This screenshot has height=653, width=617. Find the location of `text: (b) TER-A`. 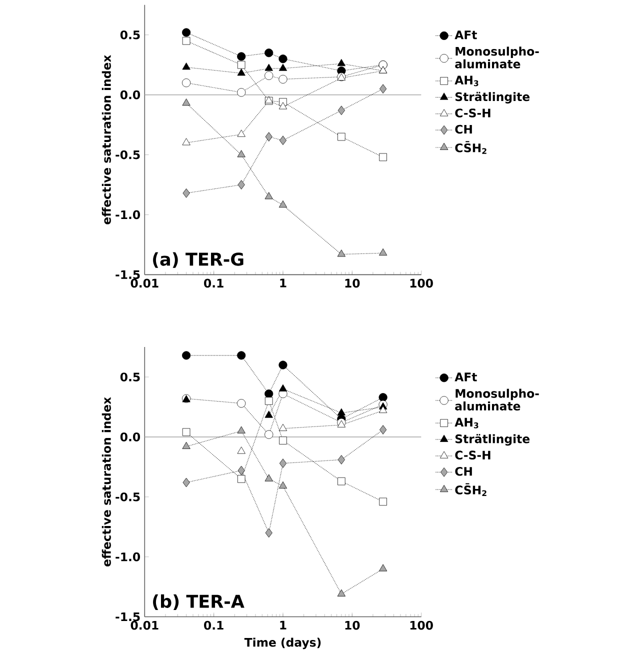

text: (b) TER-A is located at coordinates (198, 602).